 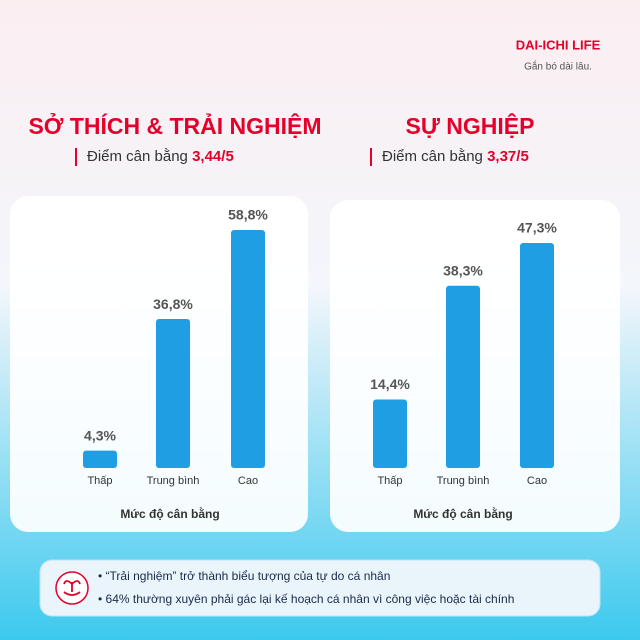 What do you see at coordinates (508, 156) in the screenshot?
I see `score: 3,37/5` at bounding box center [508, 156].